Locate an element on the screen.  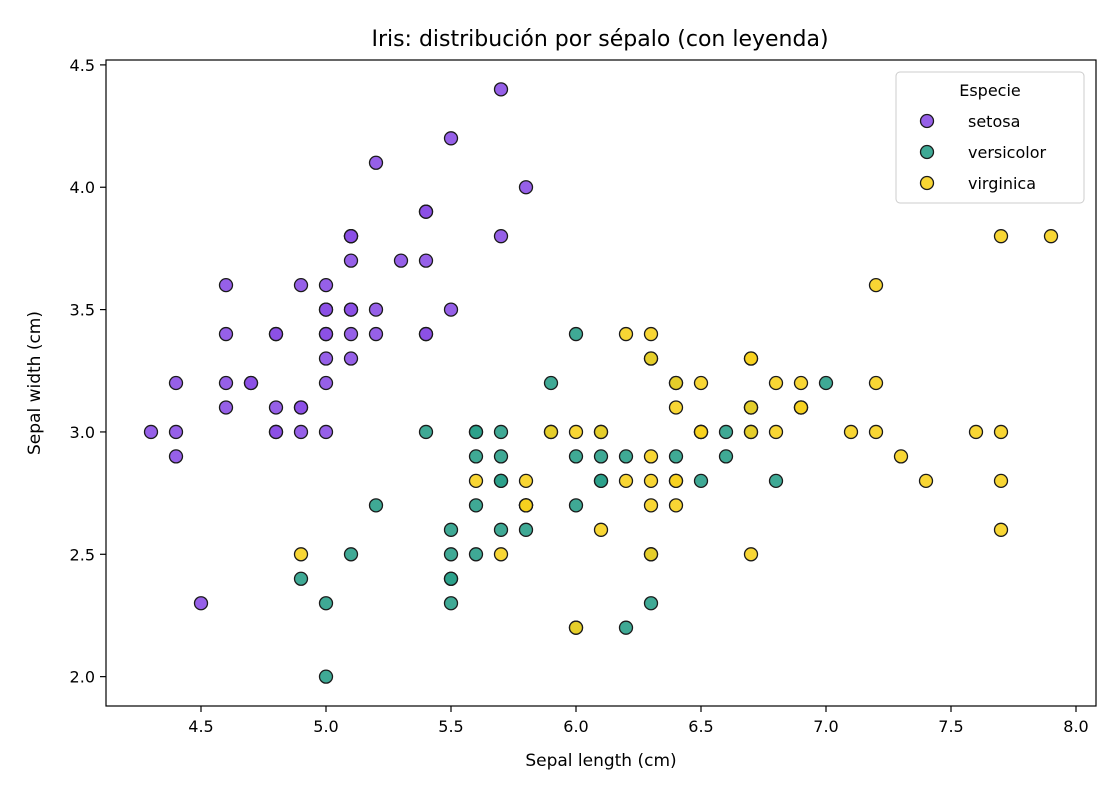
legend-box is located at coordinates (990, 137).